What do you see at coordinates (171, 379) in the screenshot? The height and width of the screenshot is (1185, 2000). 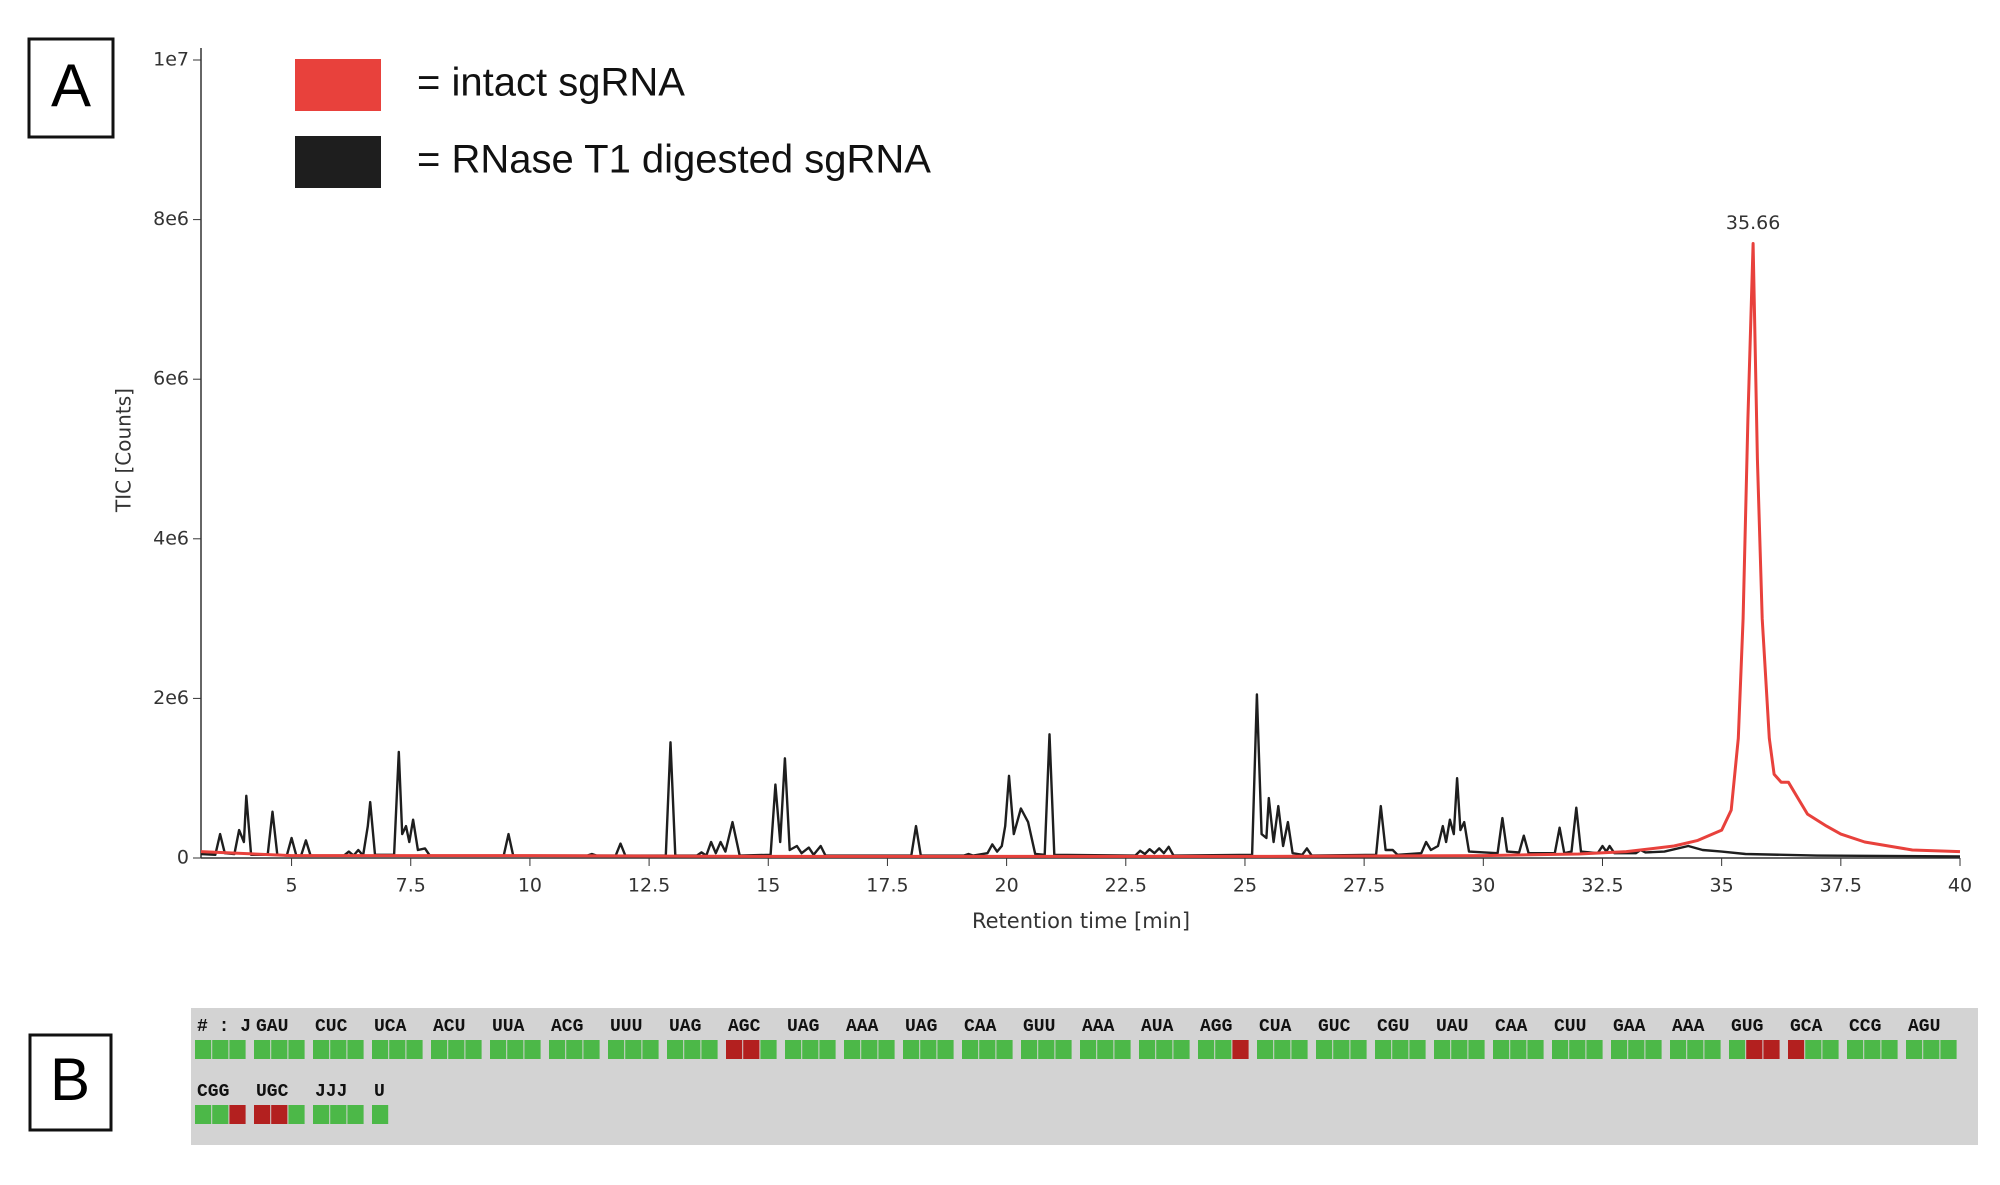 I see `y-tick-label: 6e6` at bounding box center [171, 379].